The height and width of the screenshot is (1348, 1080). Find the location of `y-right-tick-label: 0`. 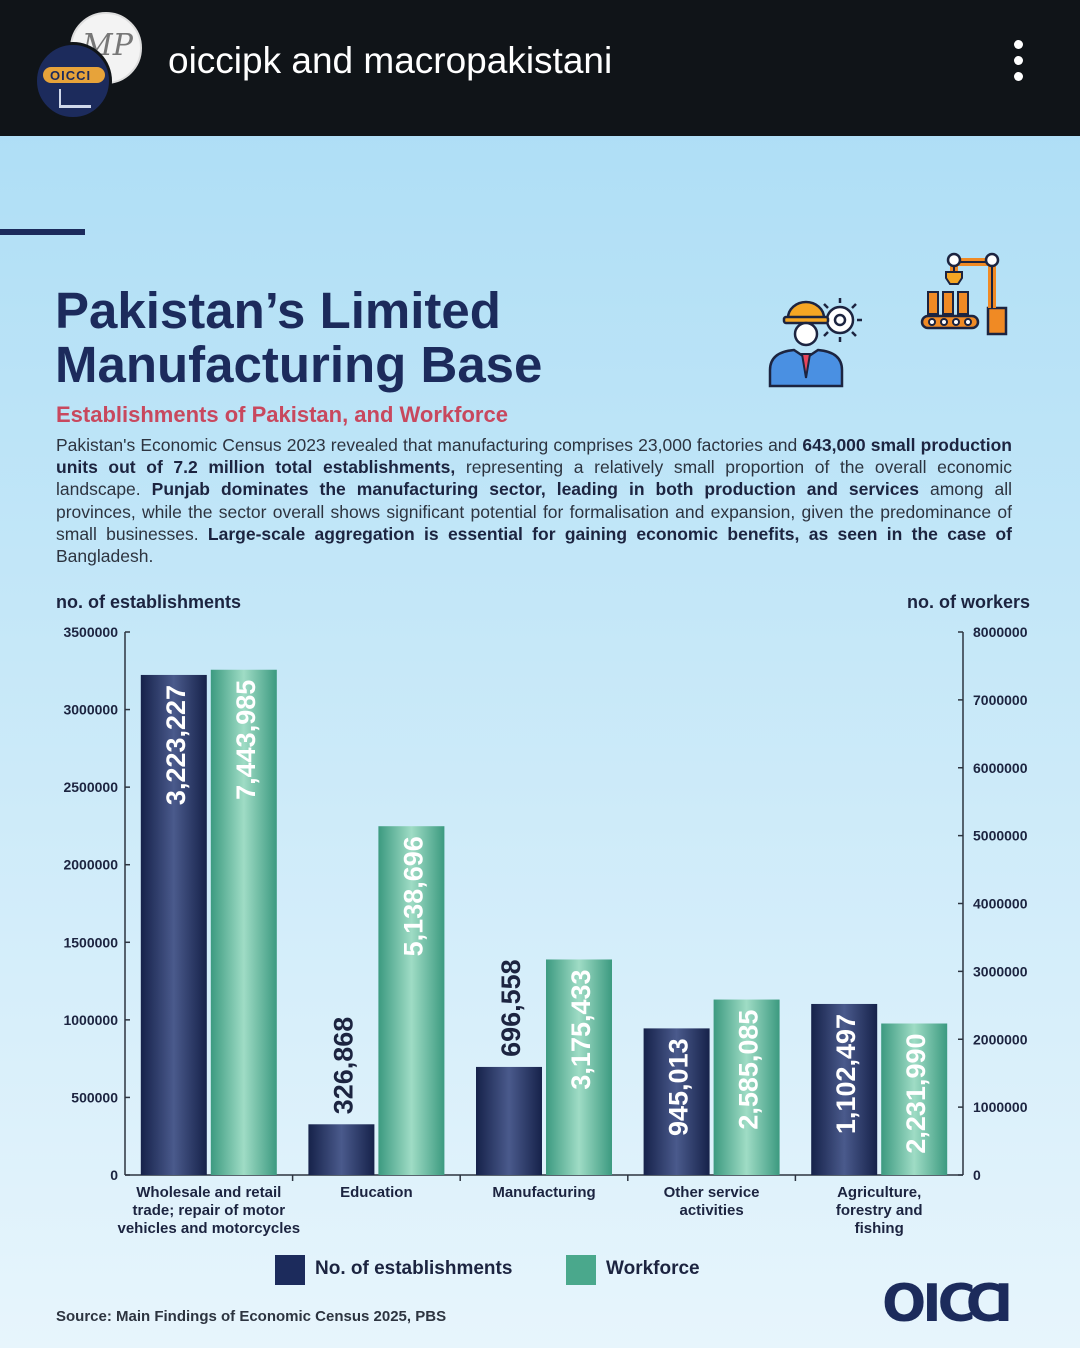

y-right-tick-label: 0 is located at coordinates (977, 1175).